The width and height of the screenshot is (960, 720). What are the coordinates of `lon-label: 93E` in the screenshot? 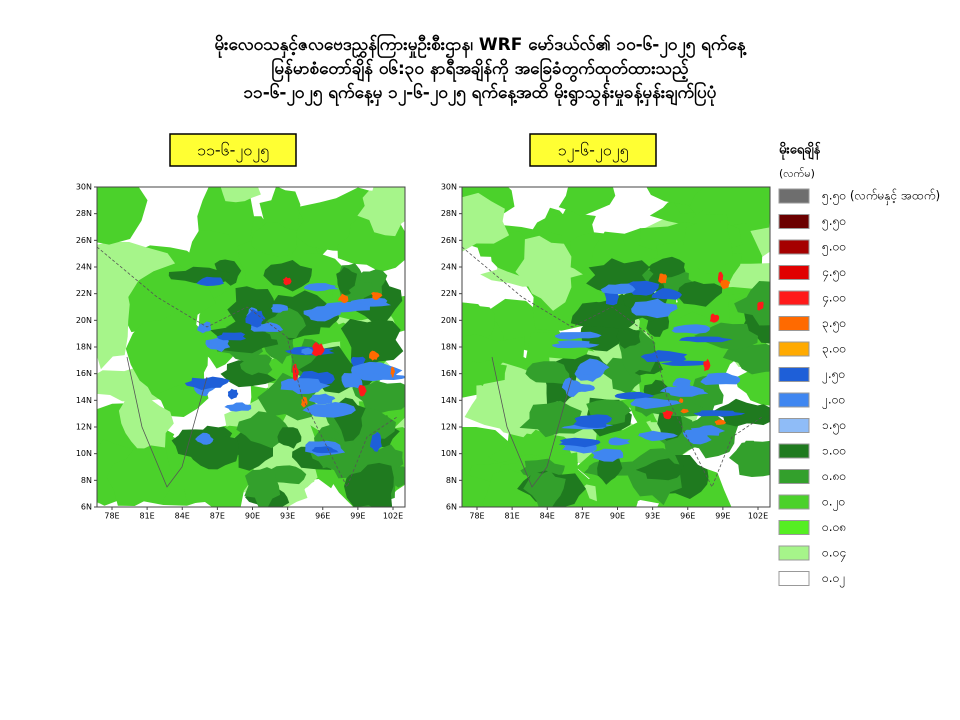 It's located at (652, 516).